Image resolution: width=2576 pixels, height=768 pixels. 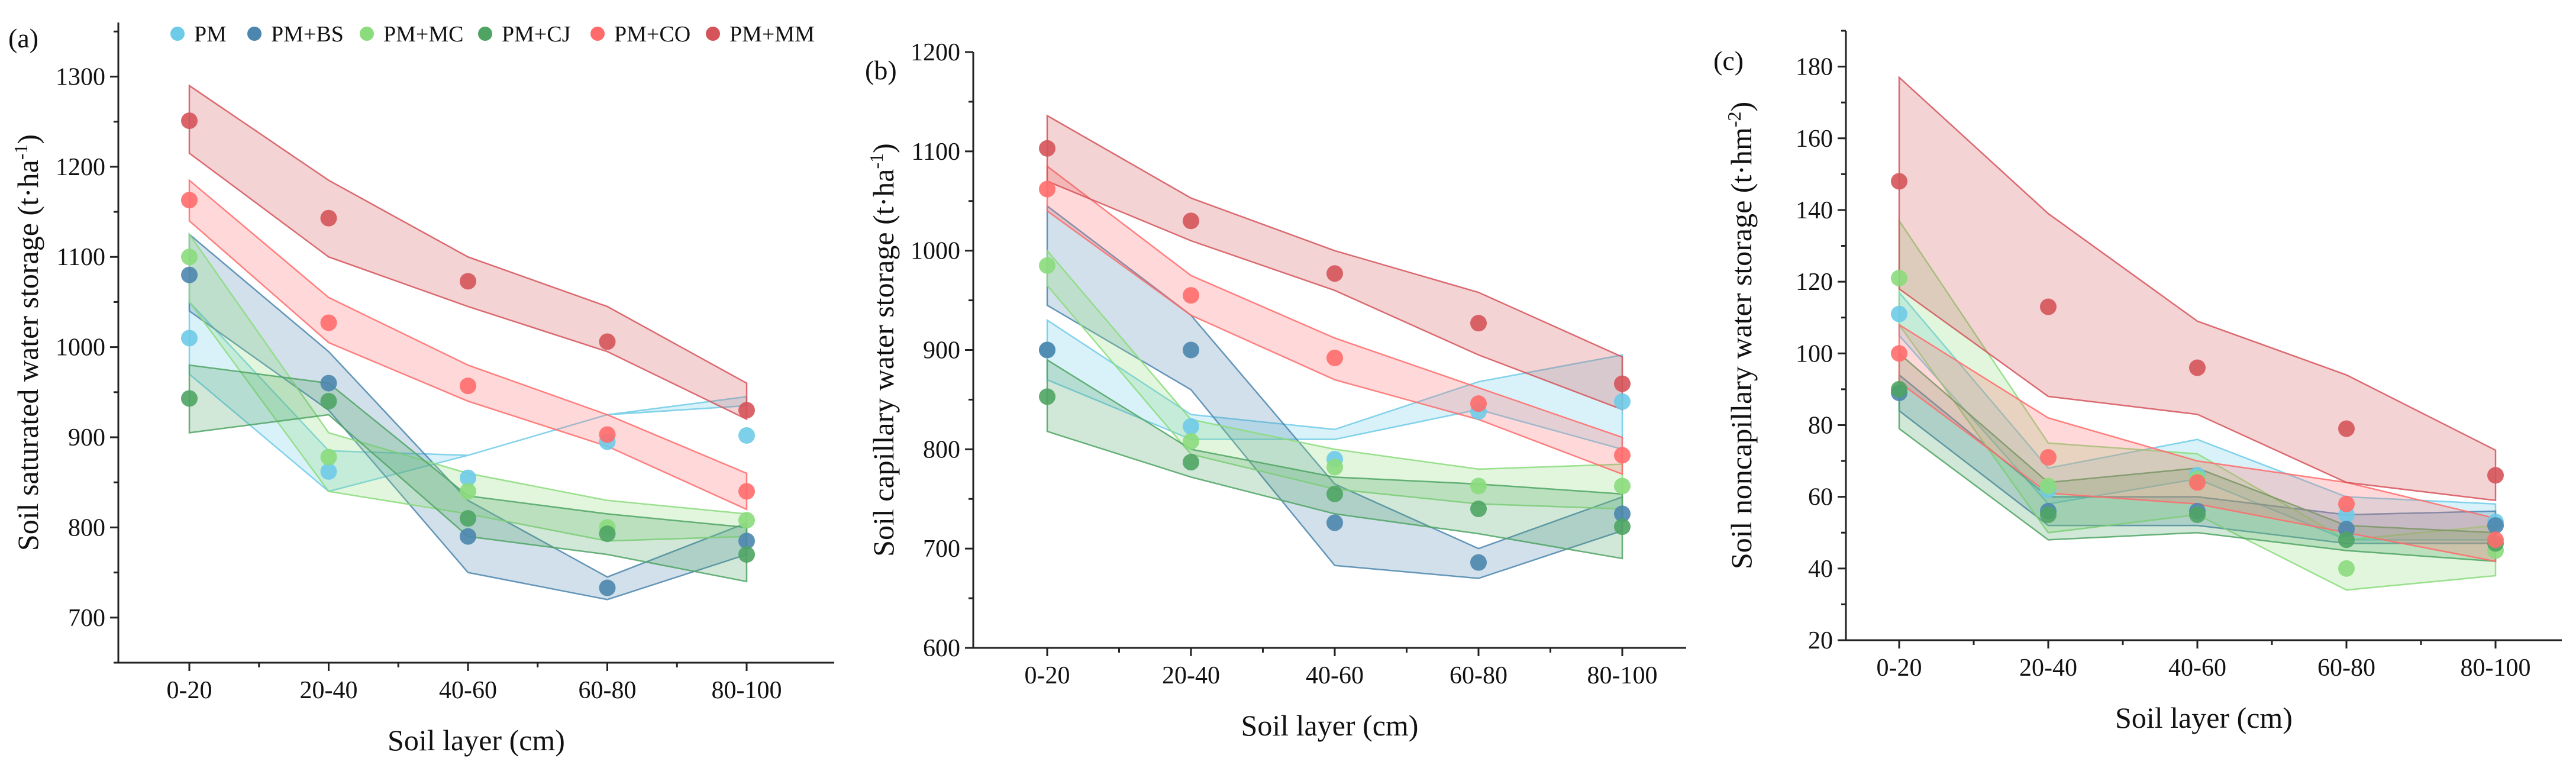 What do you see at coordinates (210, 34) in the screenshot?
I see `legend-label: PM` at bounding box center [210, 34].